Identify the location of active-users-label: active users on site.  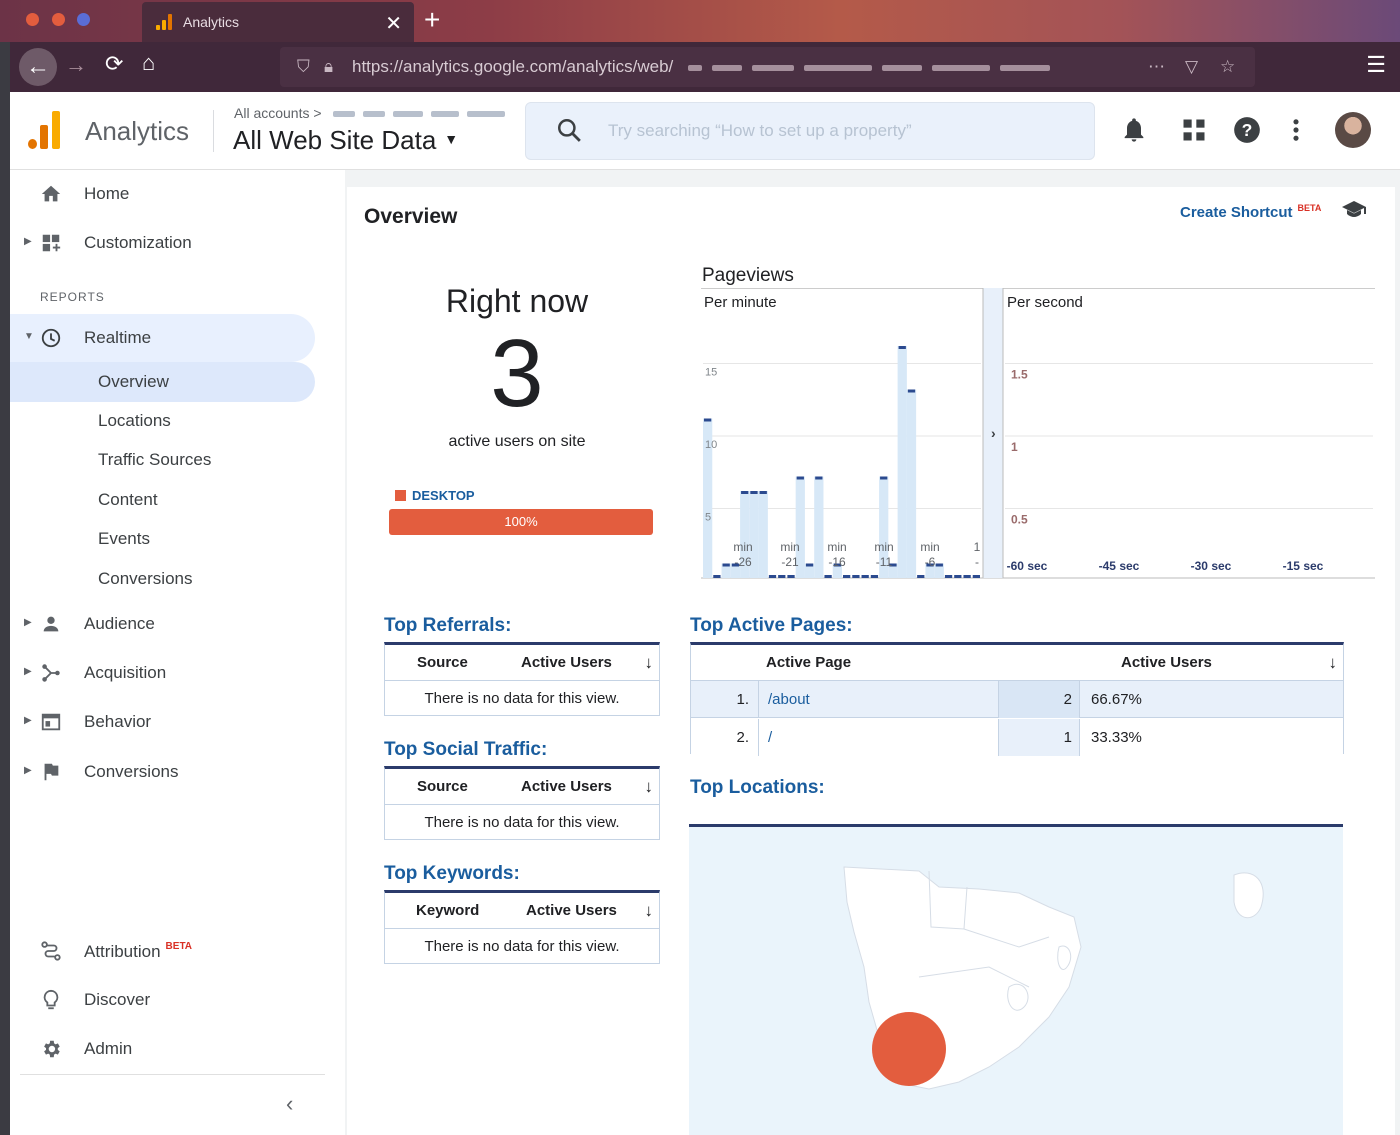
(517, 441).